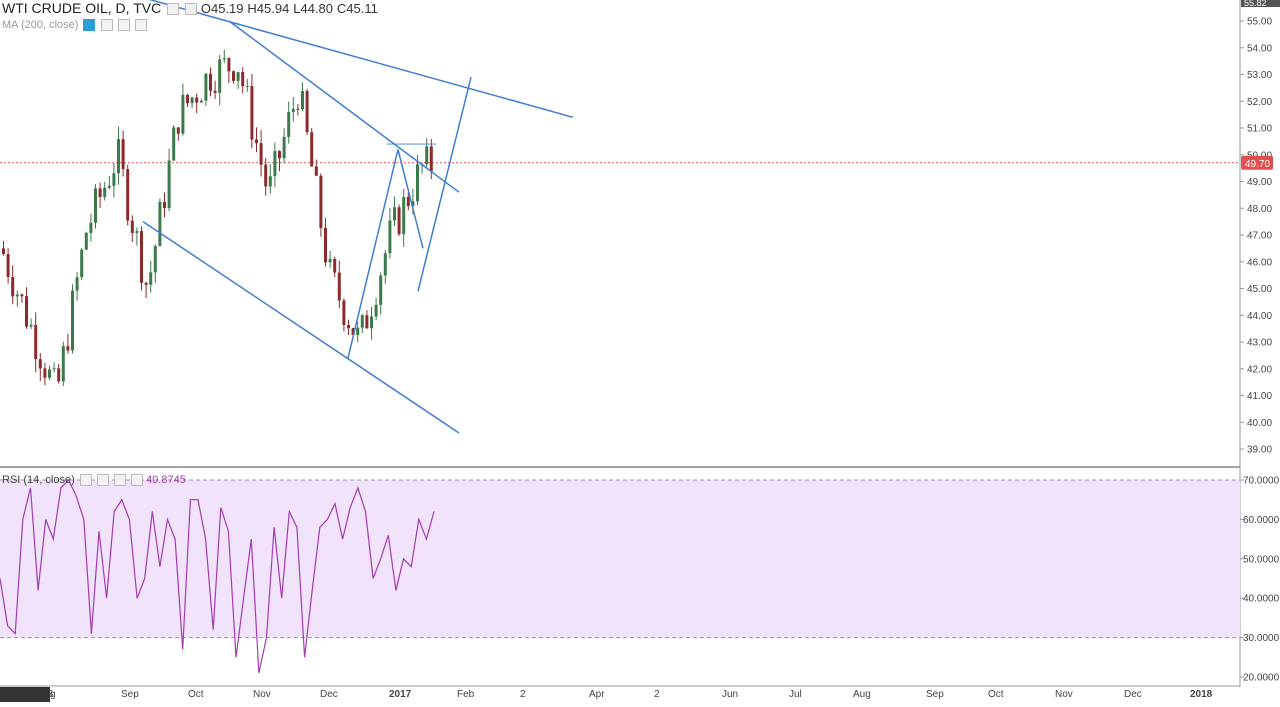 The height and width of the screenshot is (707, 1280). I want to click on trendline-upper-resistance, so click(361, 59).